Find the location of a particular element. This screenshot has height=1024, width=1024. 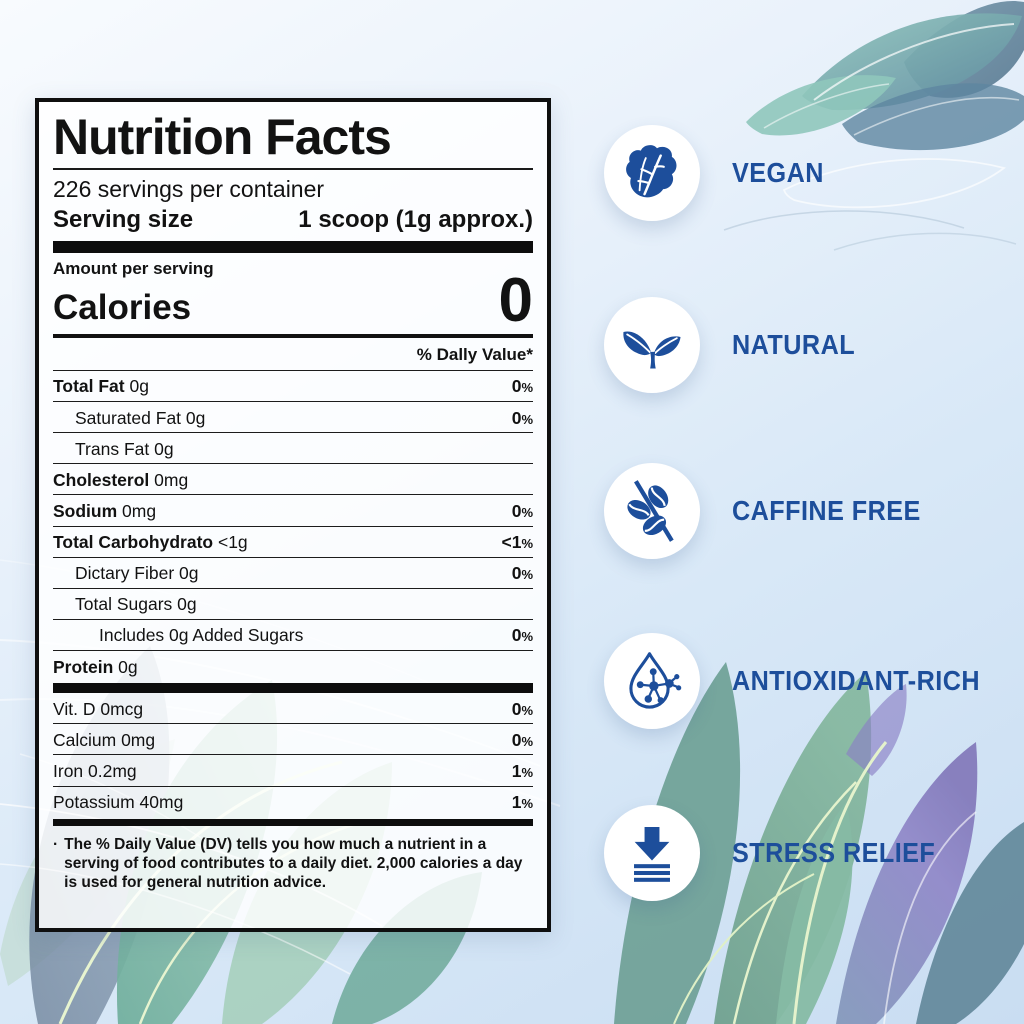

serving-size-row: Serving size 1 scoop (1g approx.) is located at coordinates (293, 220).